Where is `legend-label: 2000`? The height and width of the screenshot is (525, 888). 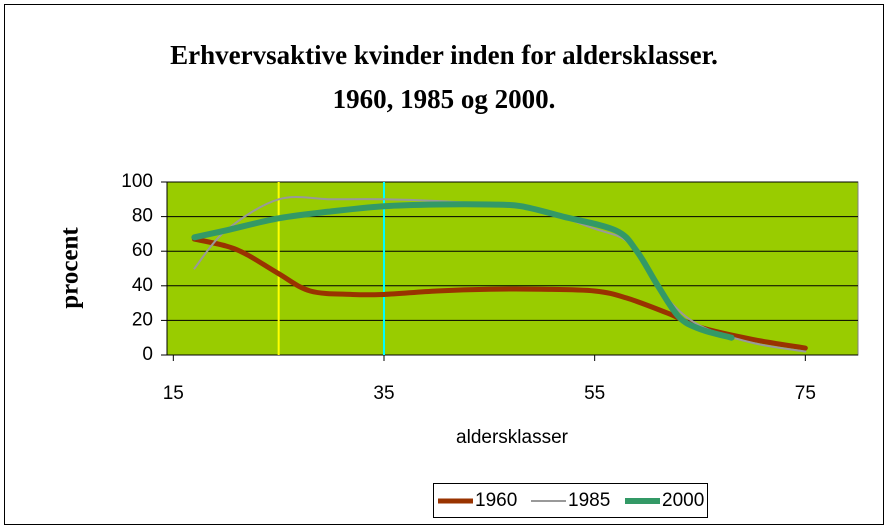
legend-label: 2000 is located at coordinates (683, 500).